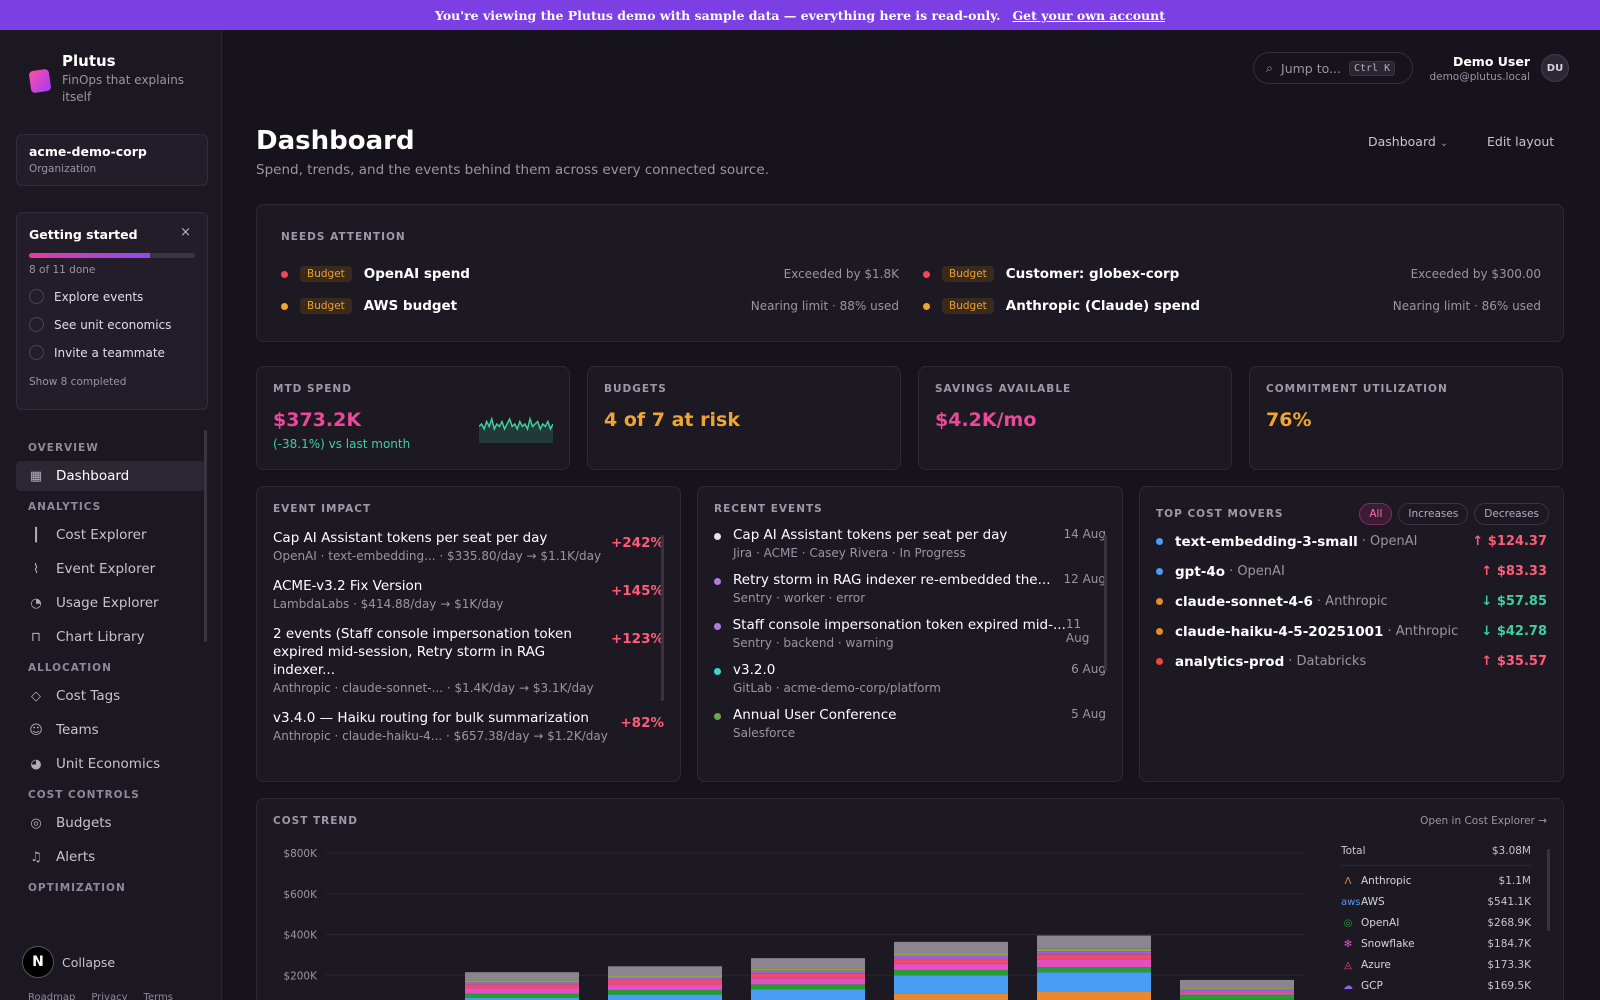 The width and height of the screenshot is (1600, 1000). What do you see at coordinates (590, 274) in the screenshot?
I see `attention-item: Budget OpenAI spend Exceeded by $1.8K` at bounding box center [590, 274].